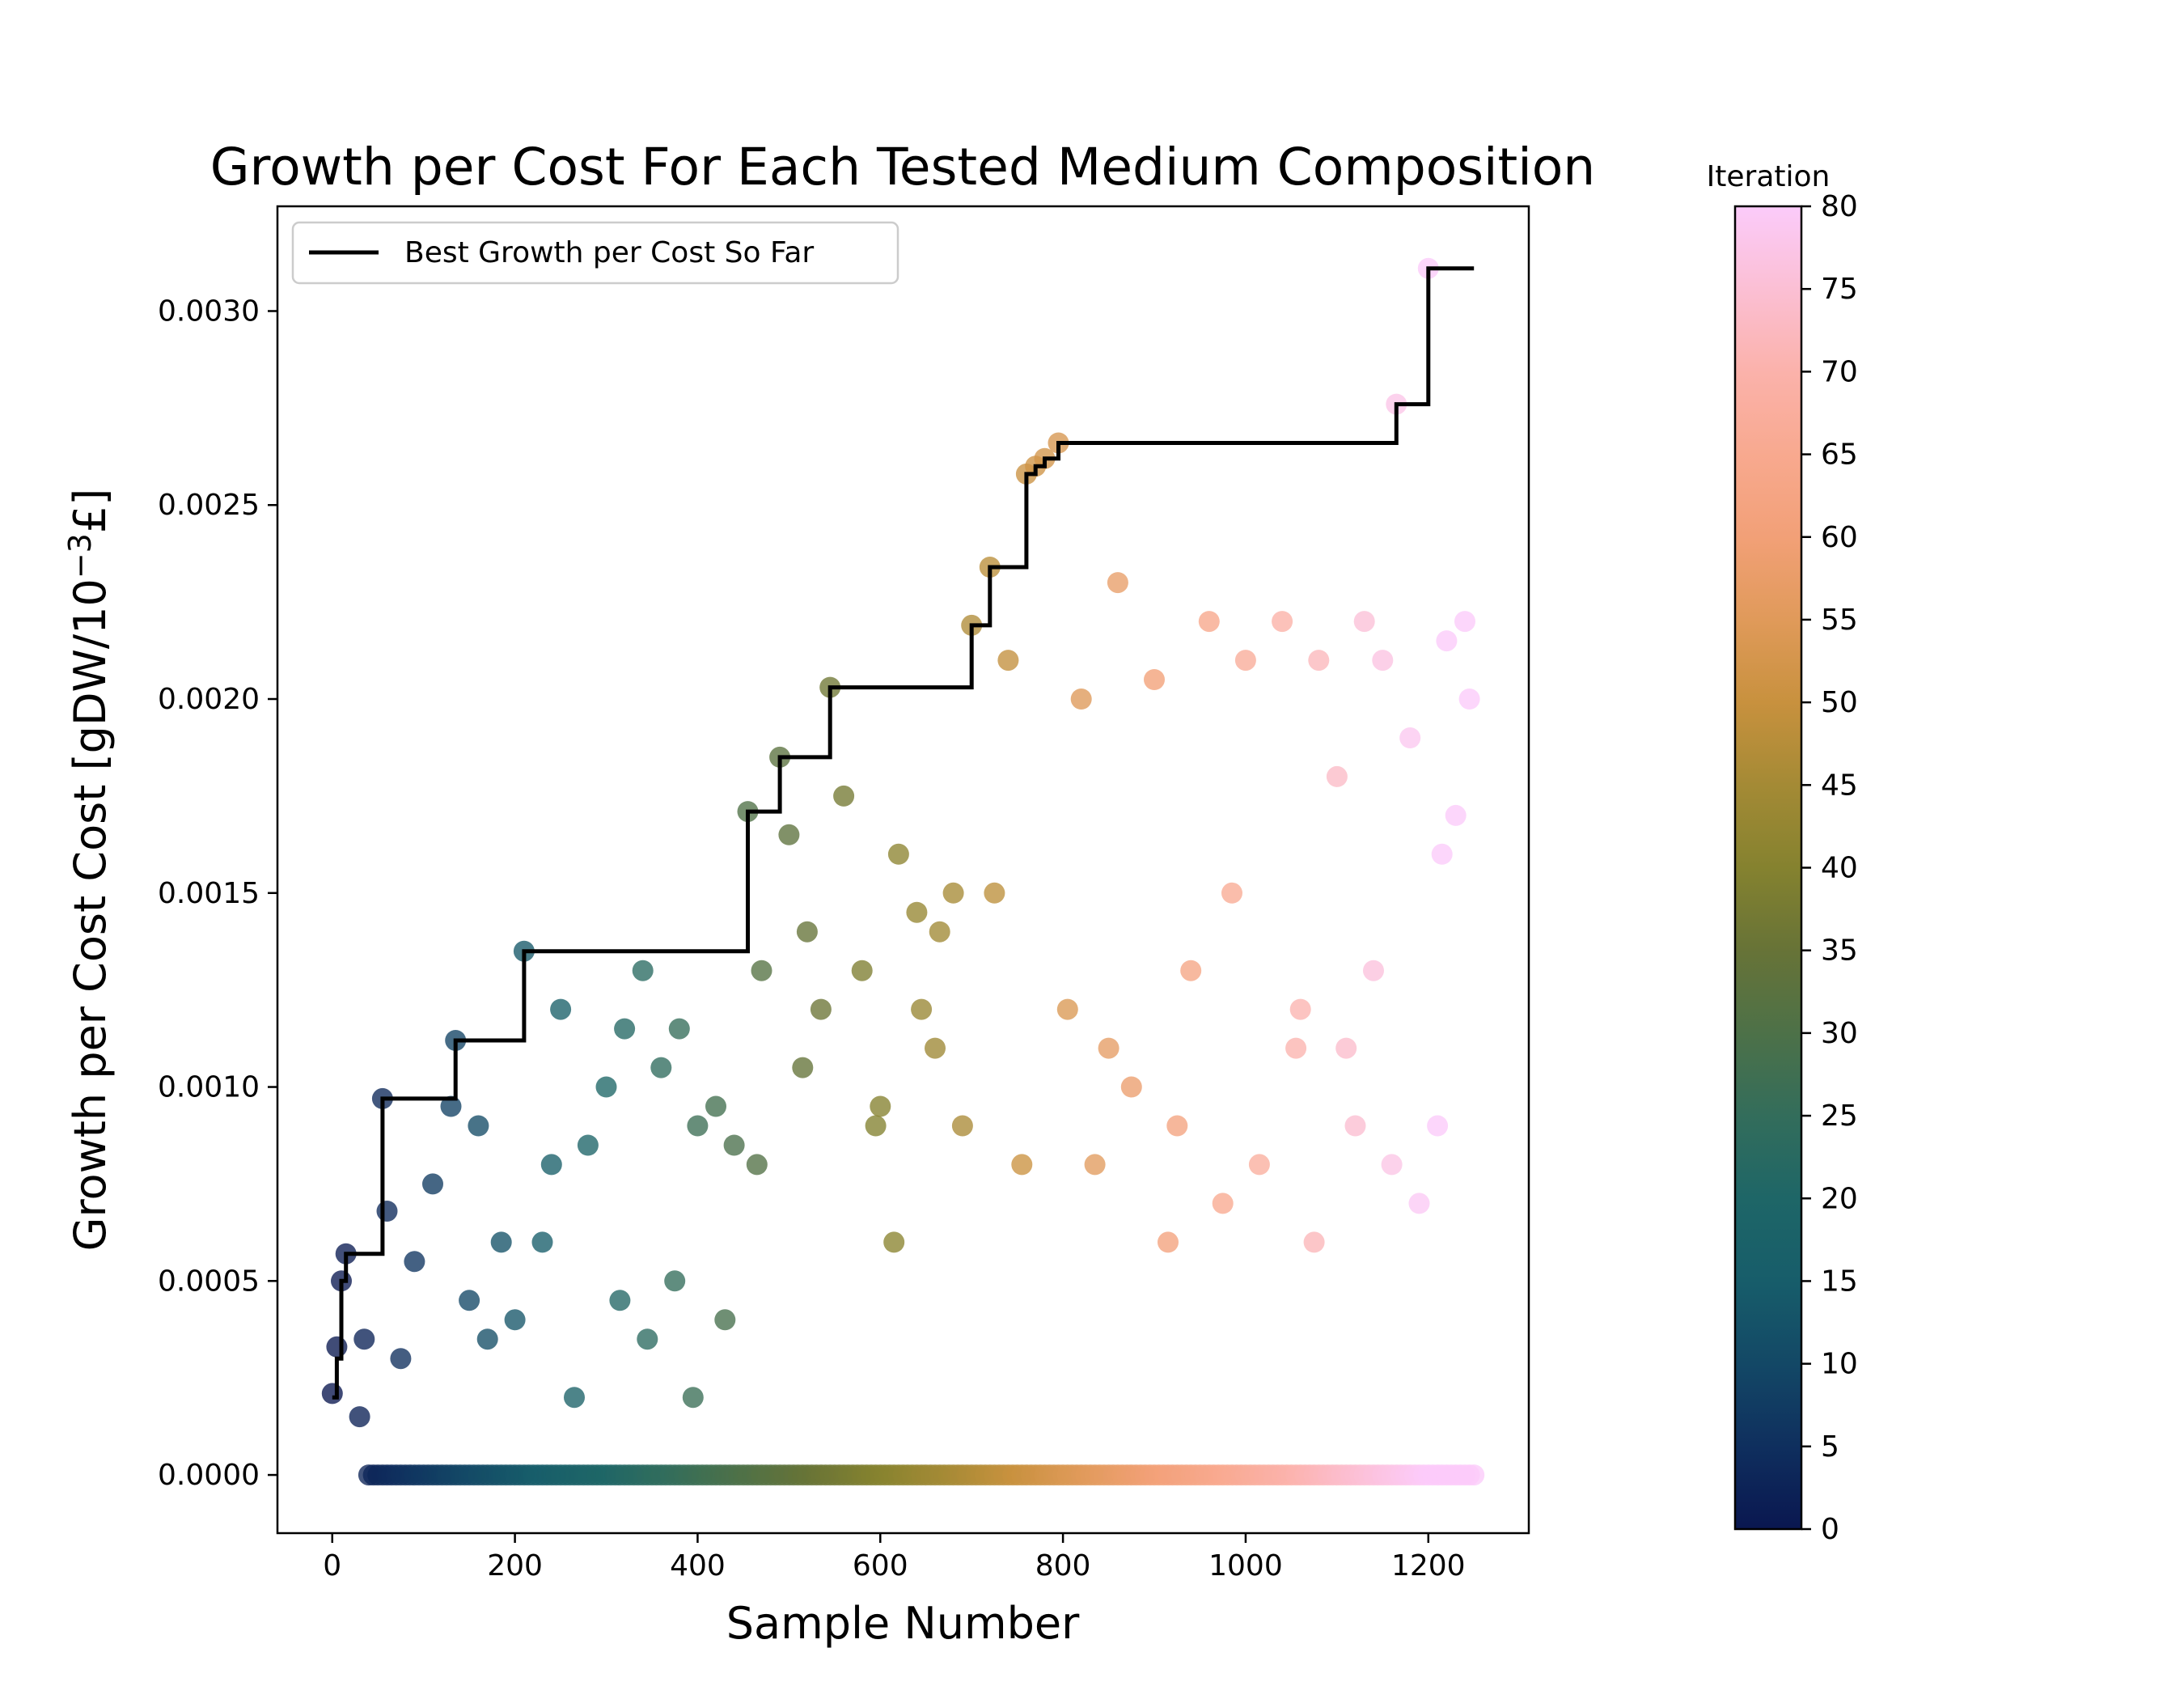 This screenshot has width=2184, height=1699. What do you see at coordinates (209, 1281) in the screenshot?
I see `y-tick-label: 0.0005` at bounding box center [209, 1281].